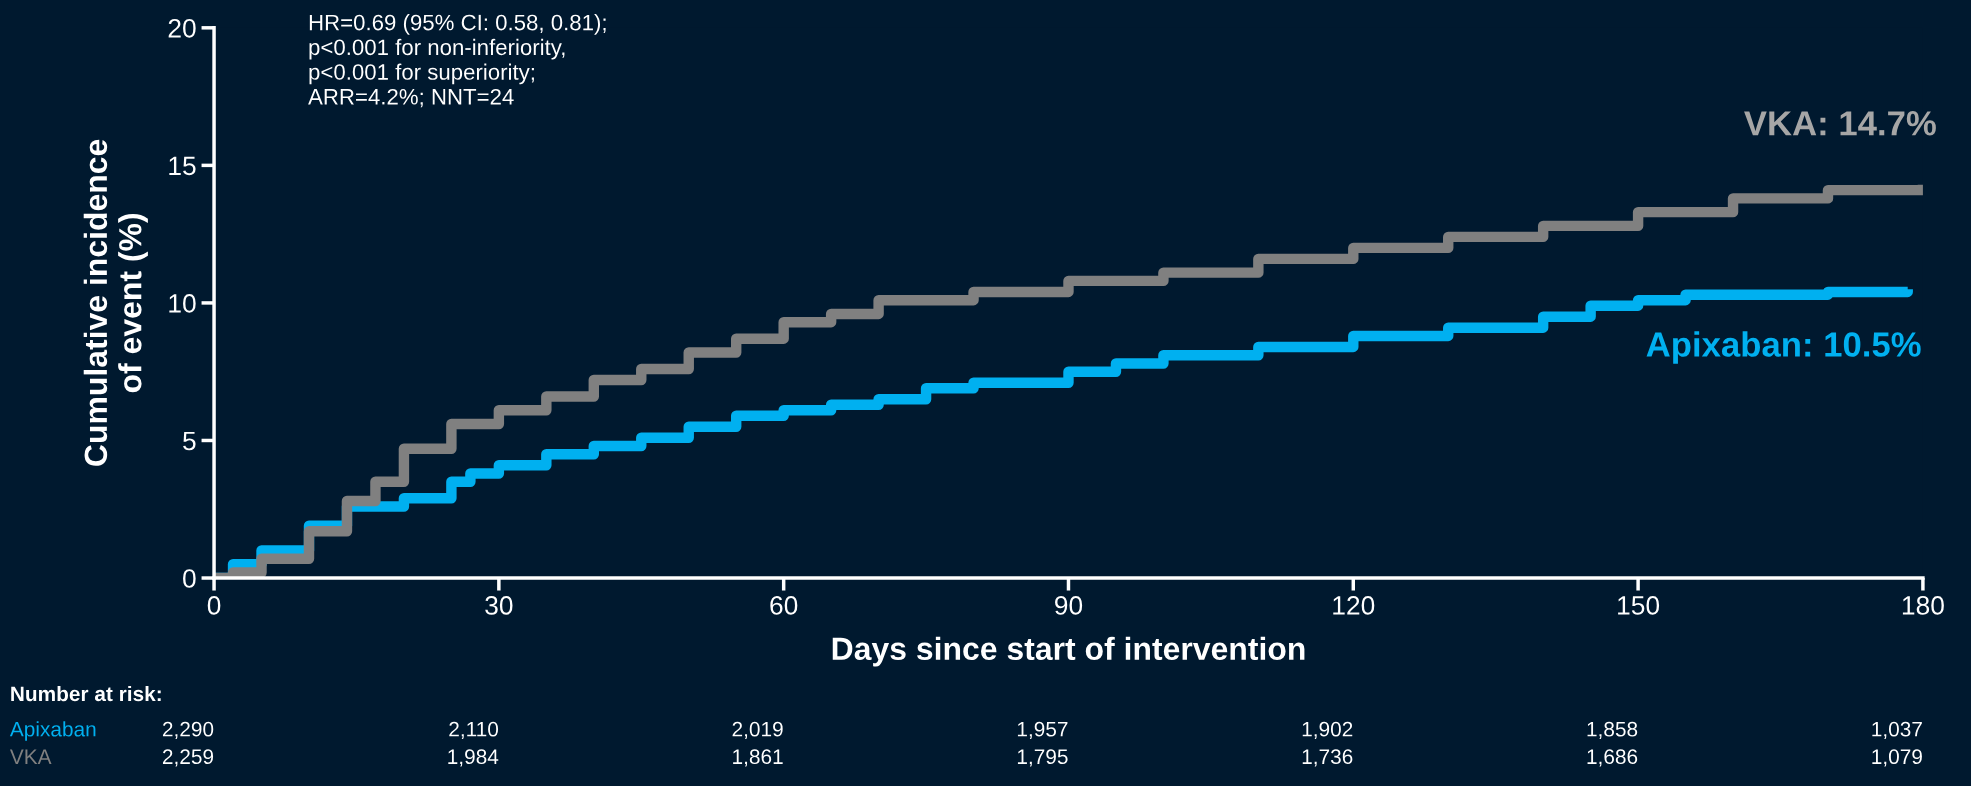  I want to click on y-axis-title: Cumulative incidence of event (%), so click(115, 302).